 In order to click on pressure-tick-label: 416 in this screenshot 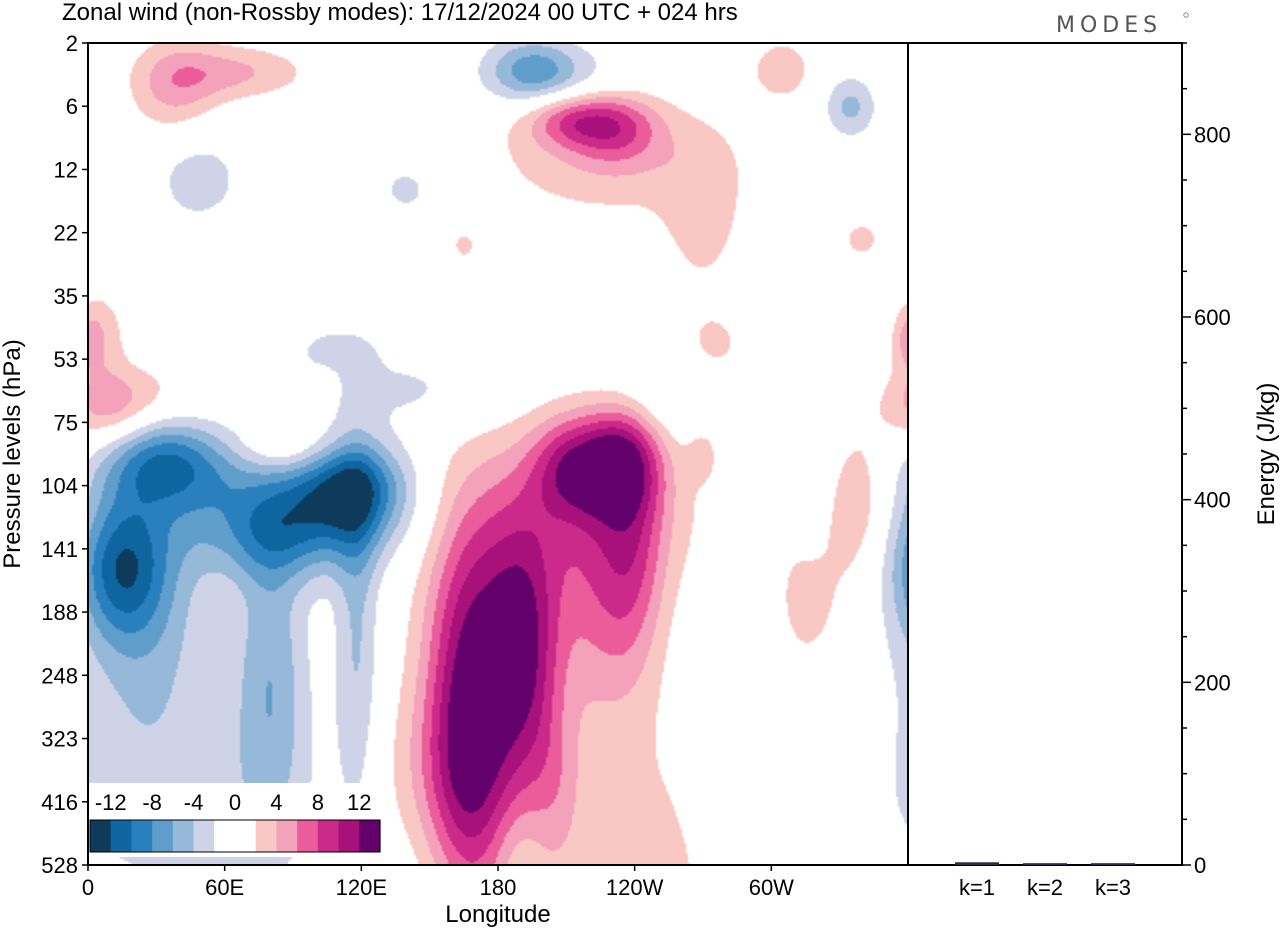, I will do `click(59, 802)`.